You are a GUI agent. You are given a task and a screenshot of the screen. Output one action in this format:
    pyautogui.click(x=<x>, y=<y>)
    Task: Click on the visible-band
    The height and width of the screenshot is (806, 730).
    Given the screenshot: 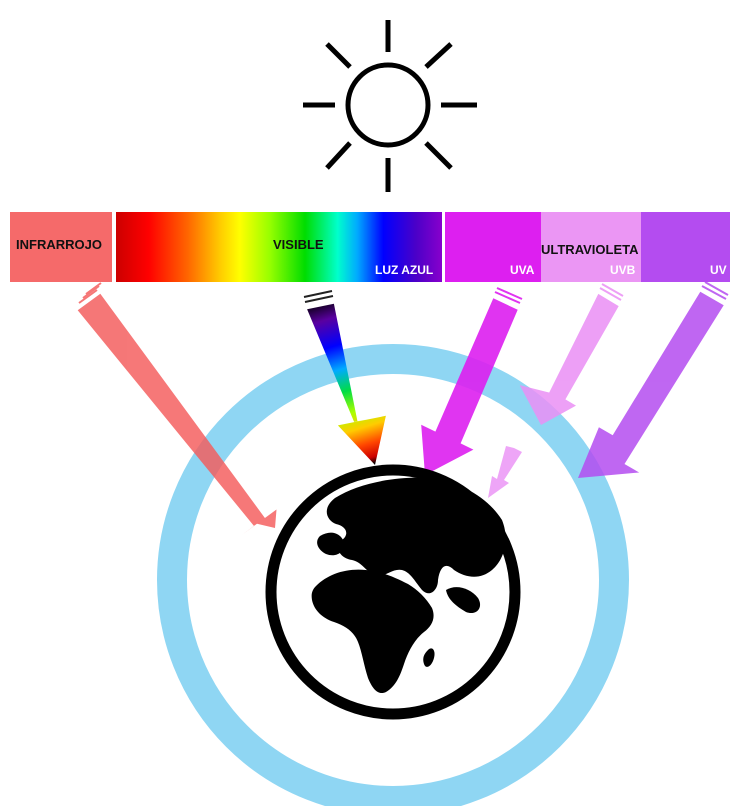 What is the action you would take?
    pyautogui.click(x=279, y=247)
    